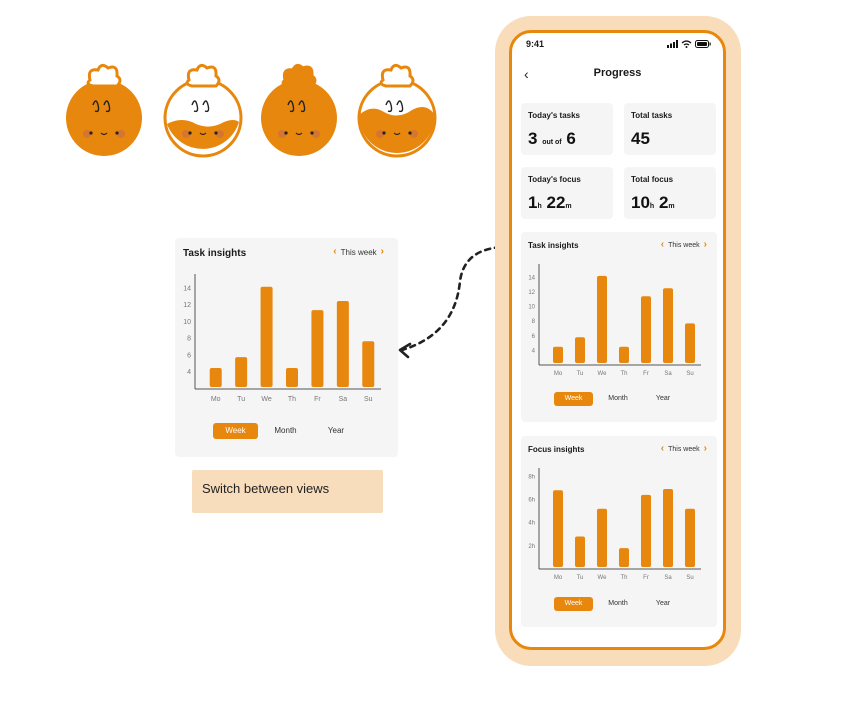 The height and width of the screenshot is (719, 850). What do you see at coordinates (670, 129) in the screenshot?
I see `stat-total-tasks: Total tasks 45` at bounding box center [670, 129].